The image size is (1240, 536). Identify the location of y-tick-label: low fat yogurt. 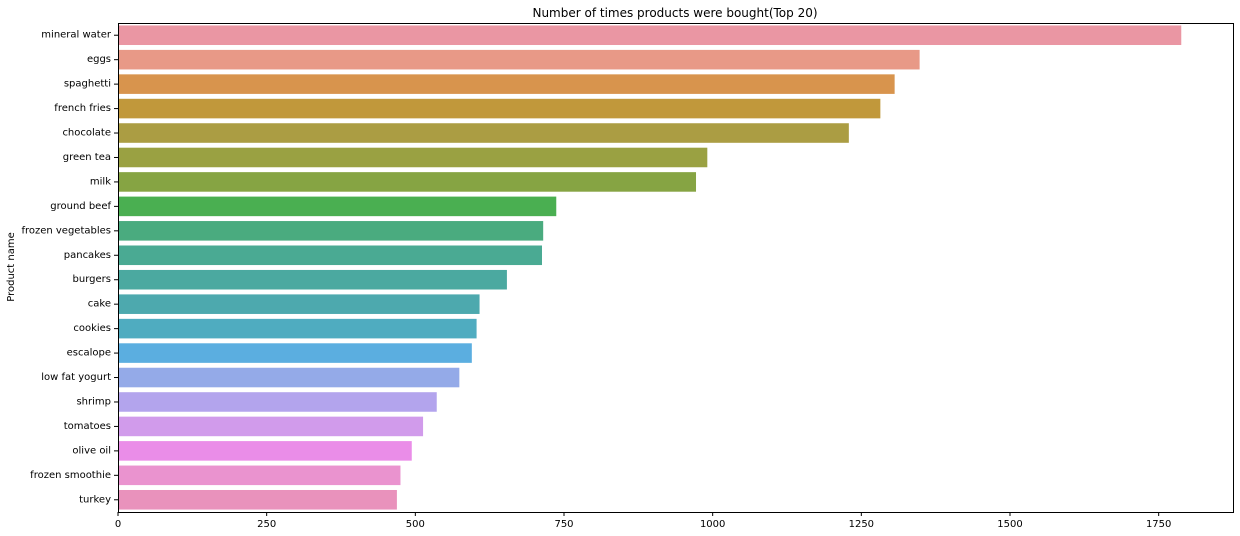
(76, 377).